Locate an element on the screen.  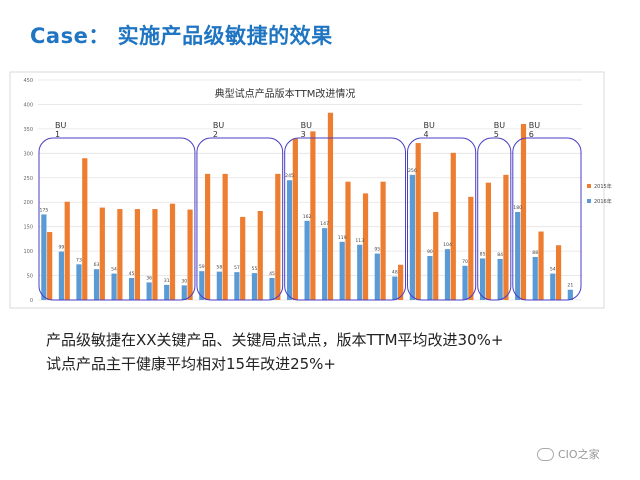
legend-label: 2015年 is located at coordinates (603, 186).